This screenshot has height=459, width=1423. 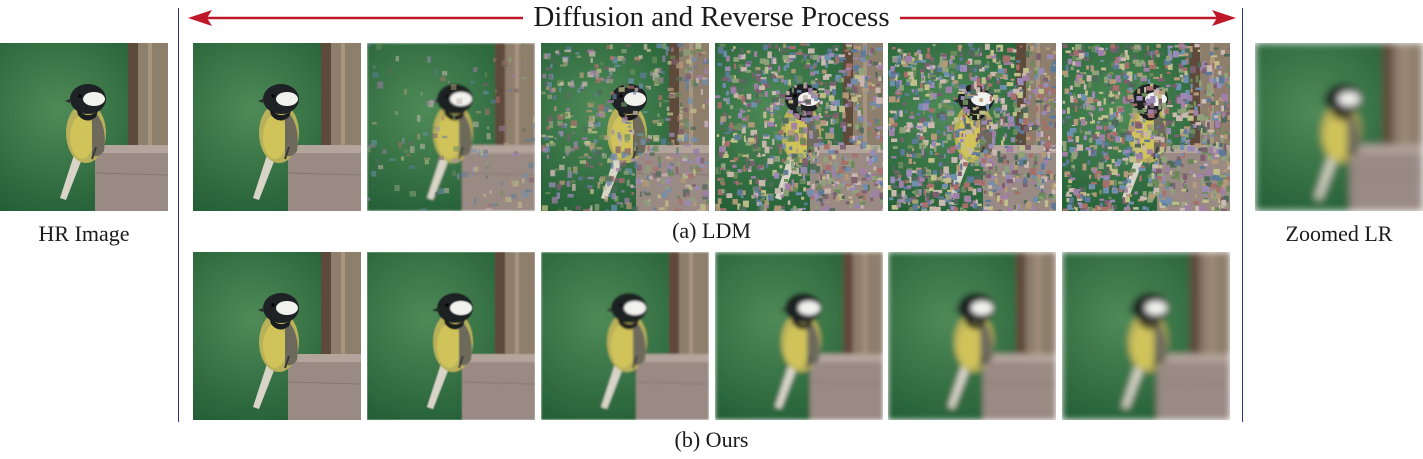 What do you see at coordinates (1242, 215) in the screenshot?
I see `divider-right` at bounding box center [1242, 215].